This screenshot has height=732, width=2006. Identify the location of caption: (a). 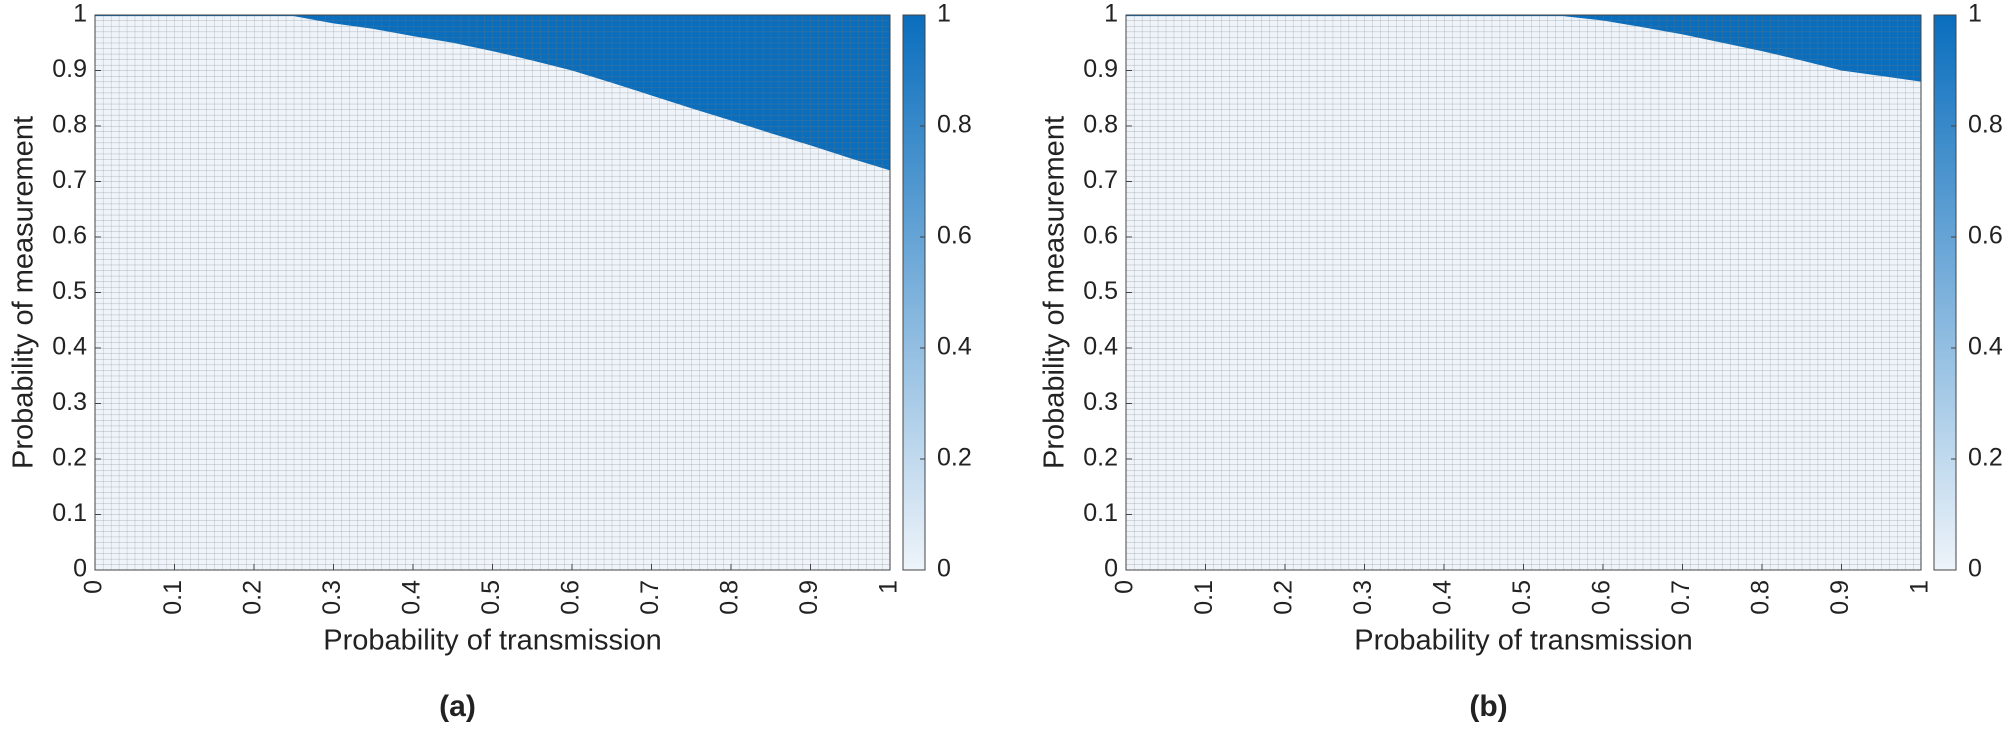
(457, 706).